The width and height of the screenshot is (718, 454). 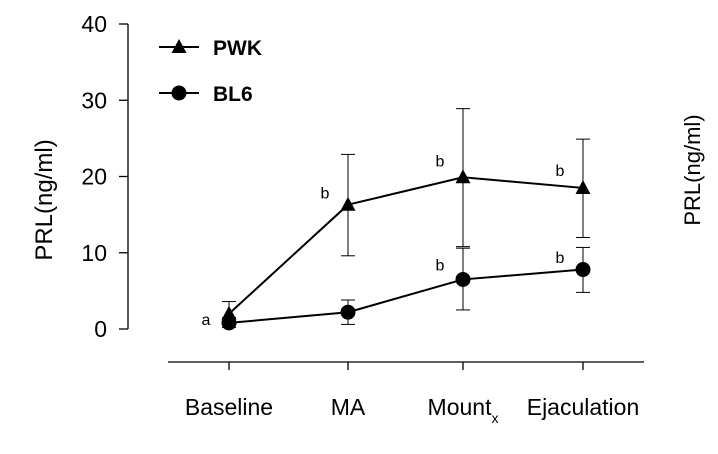 I want to click on y-tick-label: 10, so click(x=94, y=253).